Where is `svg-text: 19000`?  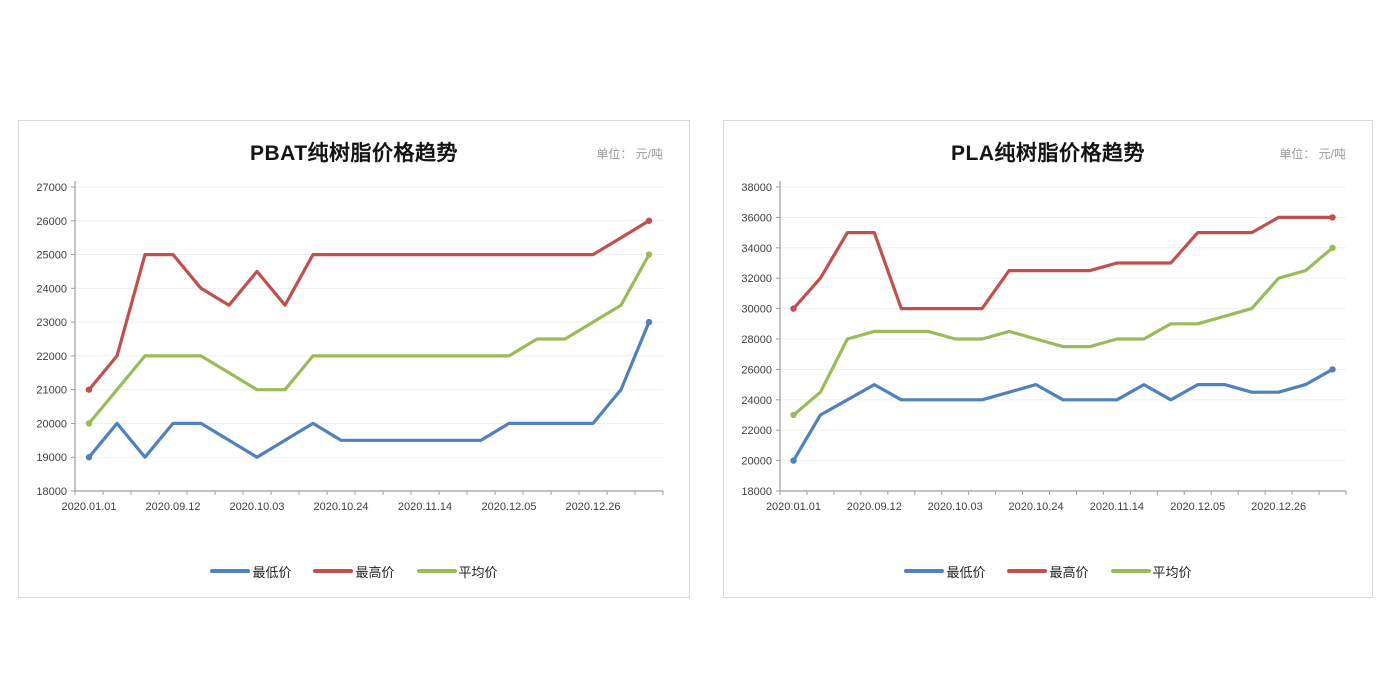 svg-text: 19000 is located at coordinates (51, 458).